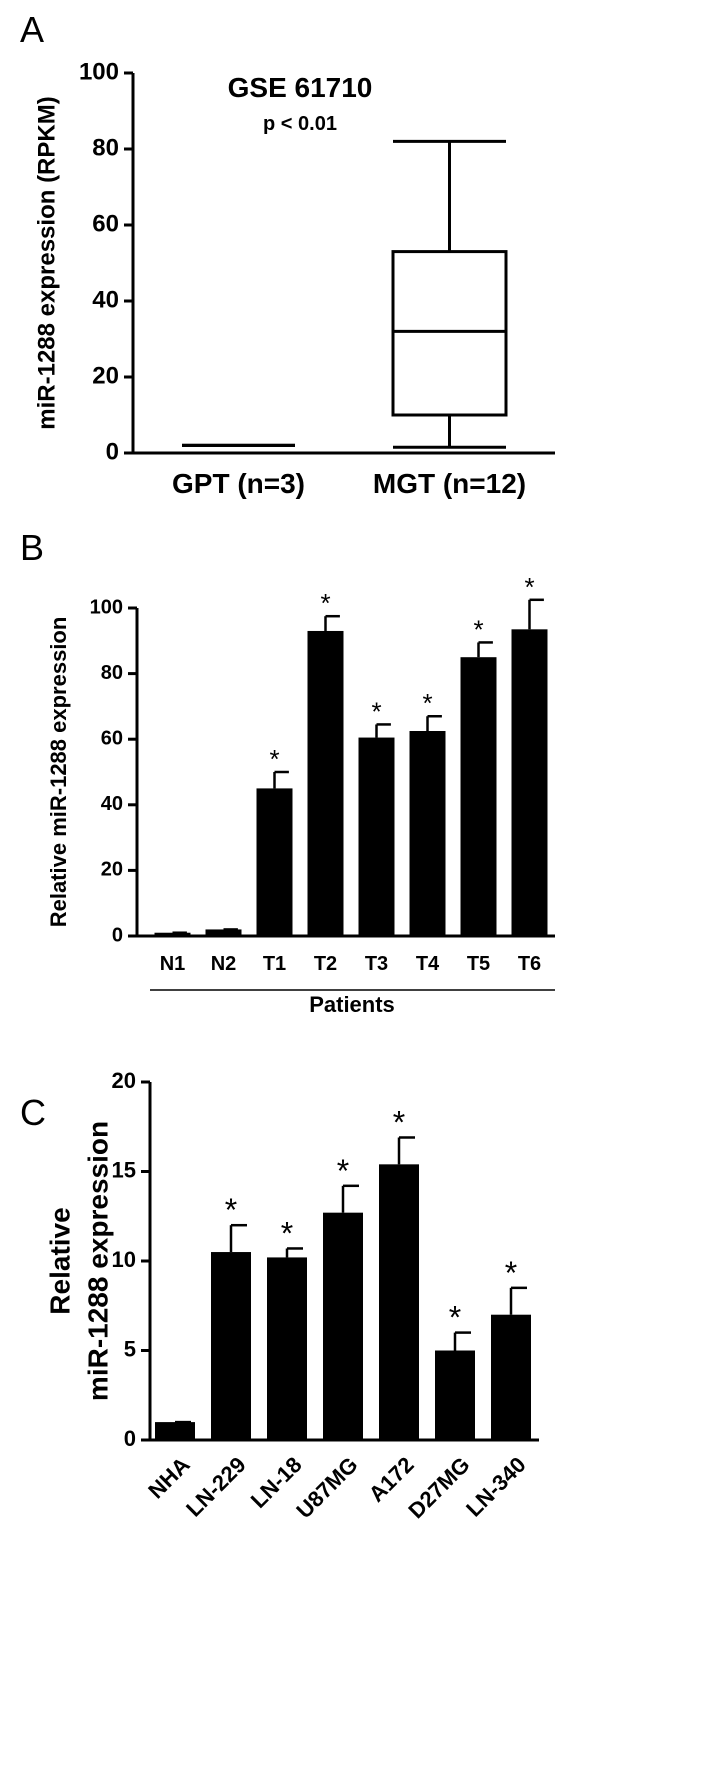 Image resolution: width=709 pixels, height=1783 pixels. I want to click on y-axis-label: miR-1288 expression, so click(97, 1261).